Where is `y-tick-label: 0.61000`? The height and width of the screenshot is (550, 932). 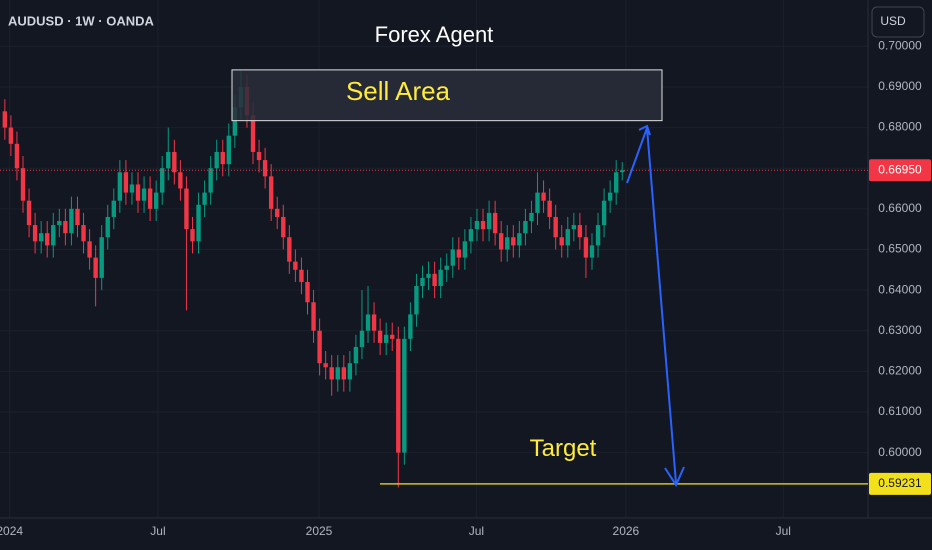
y-tick-label: 0.61000 is located at coordinates (900, 411).